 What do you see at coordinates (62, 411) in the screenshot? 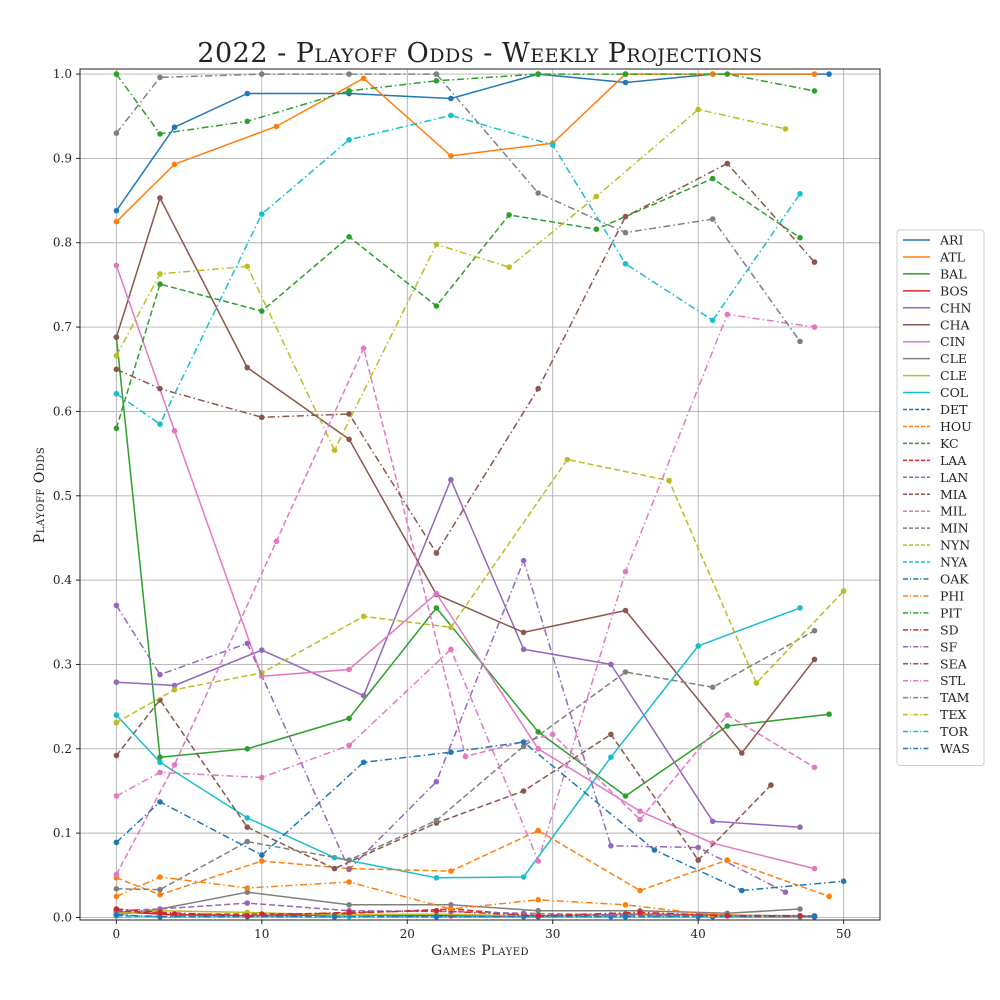
I see `y-tick-label: 0.6` at bounding box center [62, 411].